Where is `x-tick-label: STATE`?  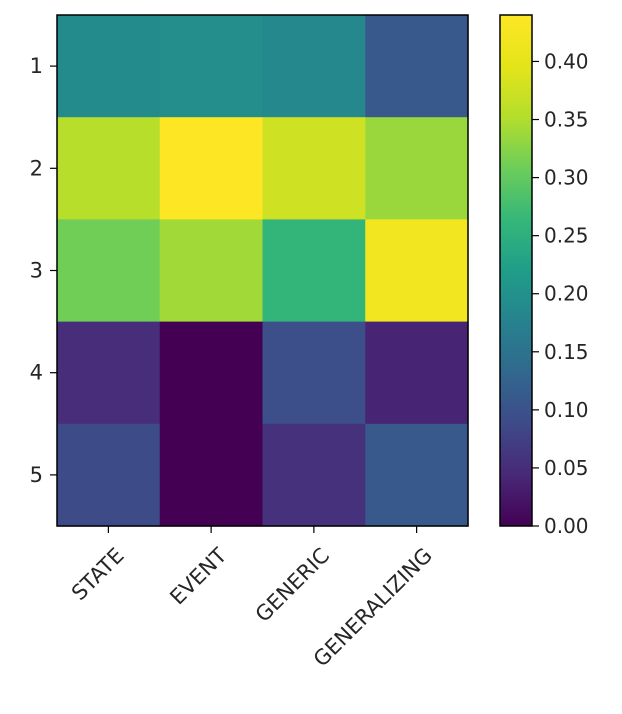 x-tick-label: STATE is located at coordinates (98, 574).